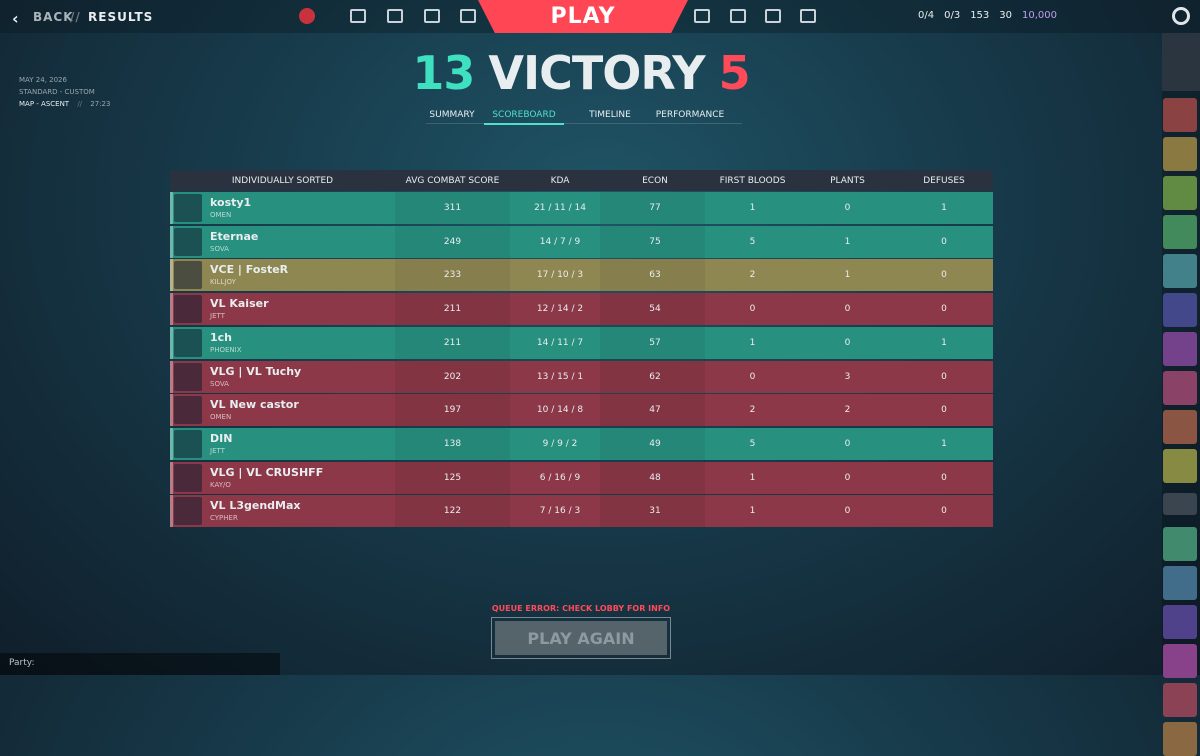 The image size is (1200, 756). Describe the element at coordinates (738, 16) in the screenshot. I see `collection-icon` at that location.